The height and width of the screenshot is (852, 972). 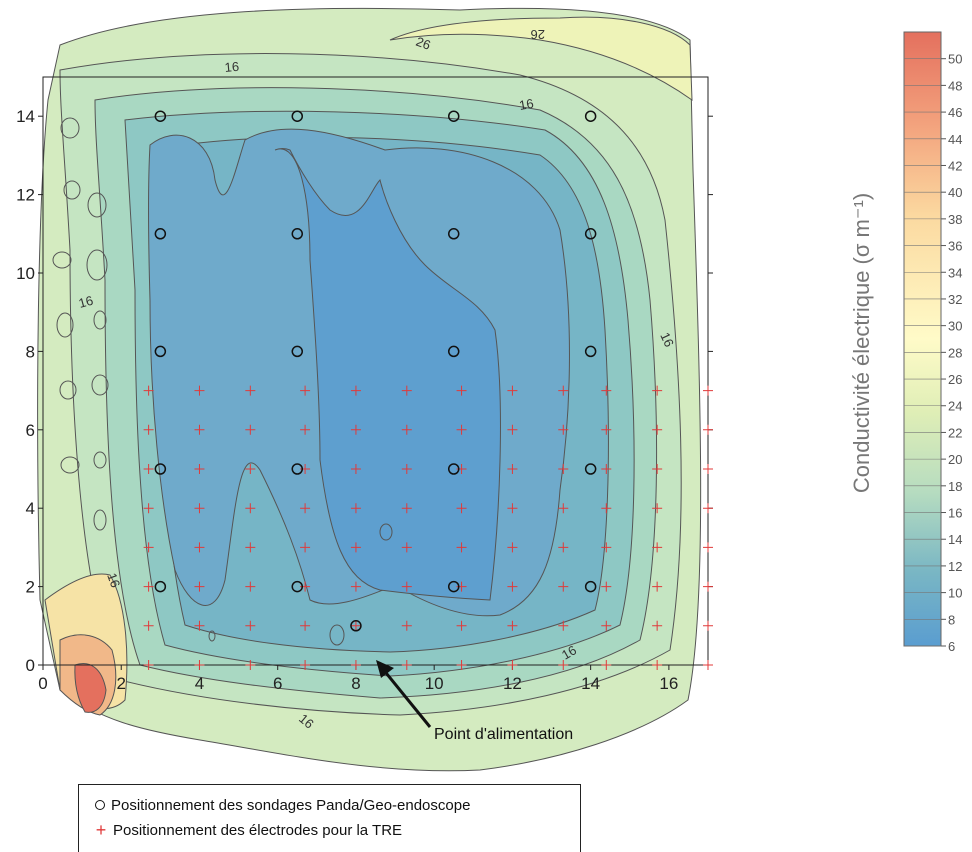 What do you see at coordinates (955, 566) in the screenshot?
I see `colorbar-tick-label: 12` at bounding box center [955, 566].